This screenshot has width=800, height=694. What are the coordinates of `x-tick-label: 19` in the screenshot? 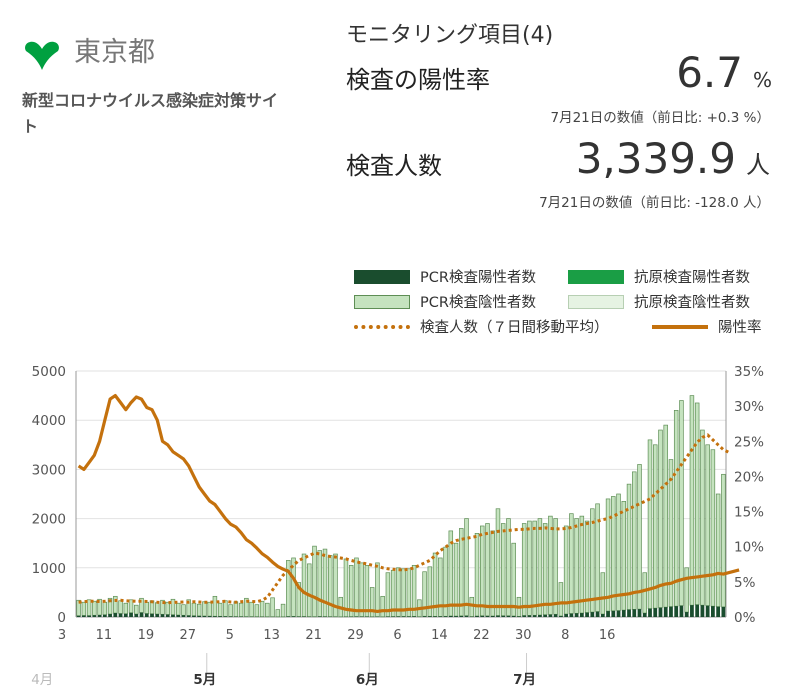 It's located at (146, 635).